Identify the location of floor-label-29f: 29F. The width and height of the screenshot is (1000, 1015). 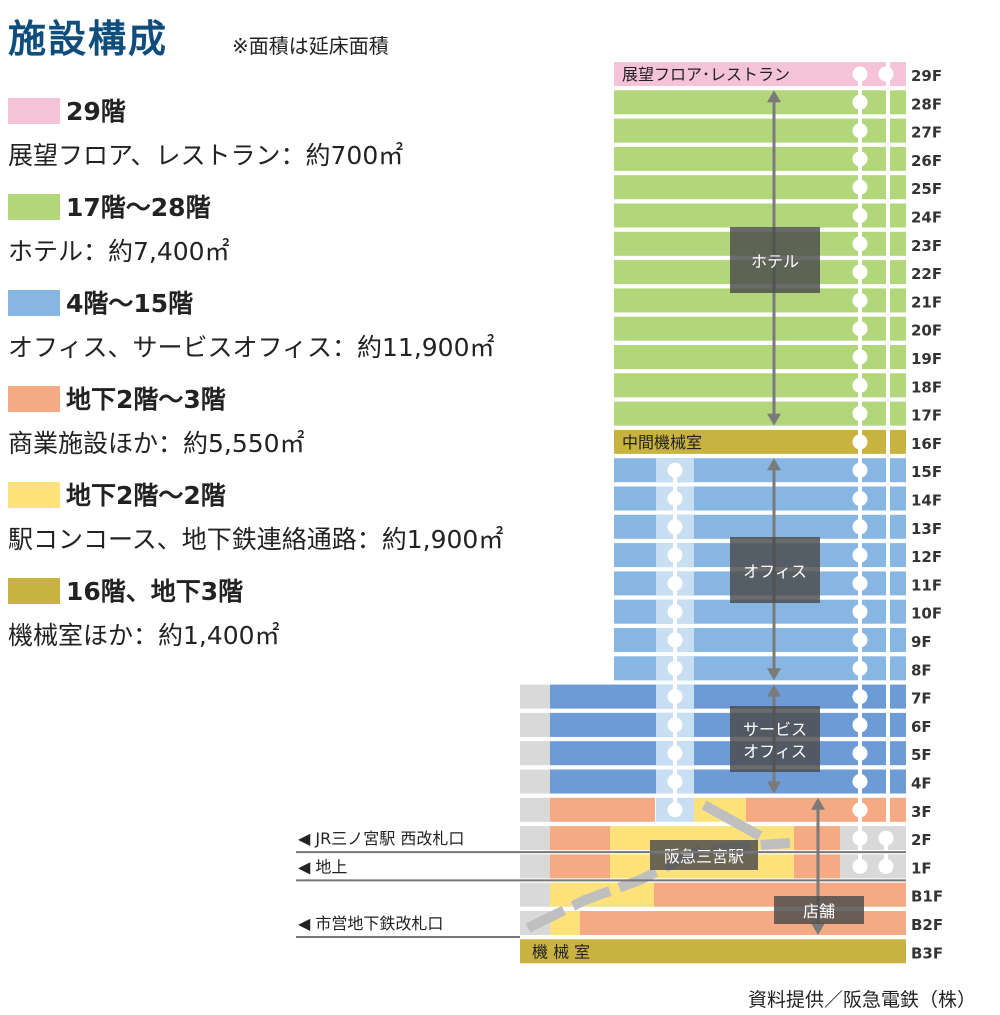
(926, 76).